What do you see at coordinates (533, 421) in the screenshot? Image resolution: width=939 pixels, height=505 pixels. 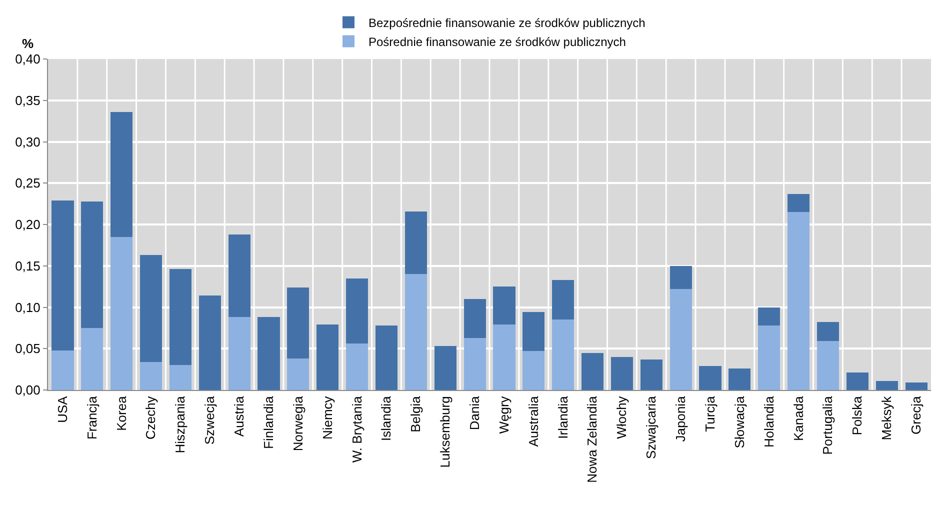 I see `x-tick-label: Australia` at bounding box center [533, 421].